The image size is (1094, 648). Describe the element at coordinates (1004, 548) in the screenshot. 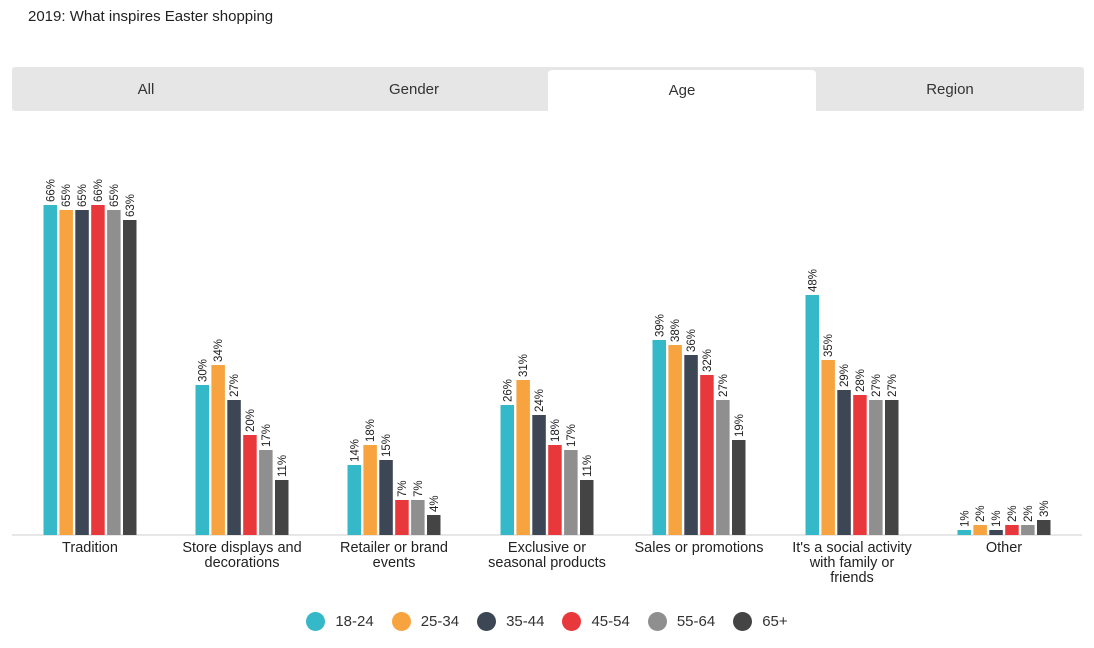

I see `category-label: Other` at that location.